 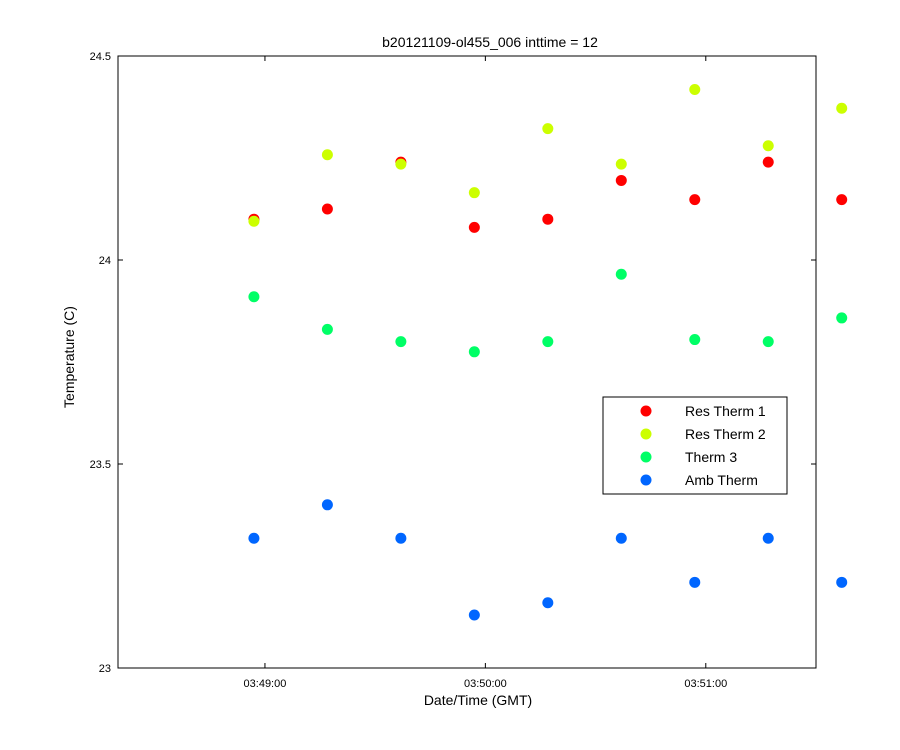 I want to click on legend-label-therm-3: Therm 3, so click(x=711, y=457).